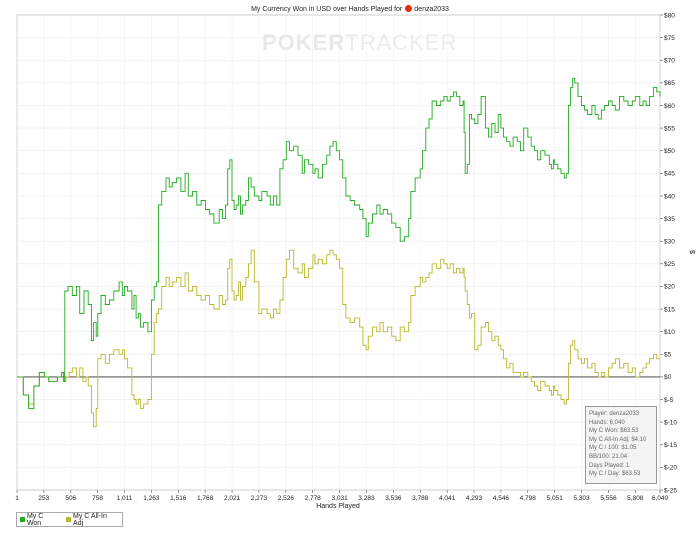  What do you see at coordinates (501, 498) in the screenshot?
I see `x-tick-label: 4,546` at bounding box center [501, 498].